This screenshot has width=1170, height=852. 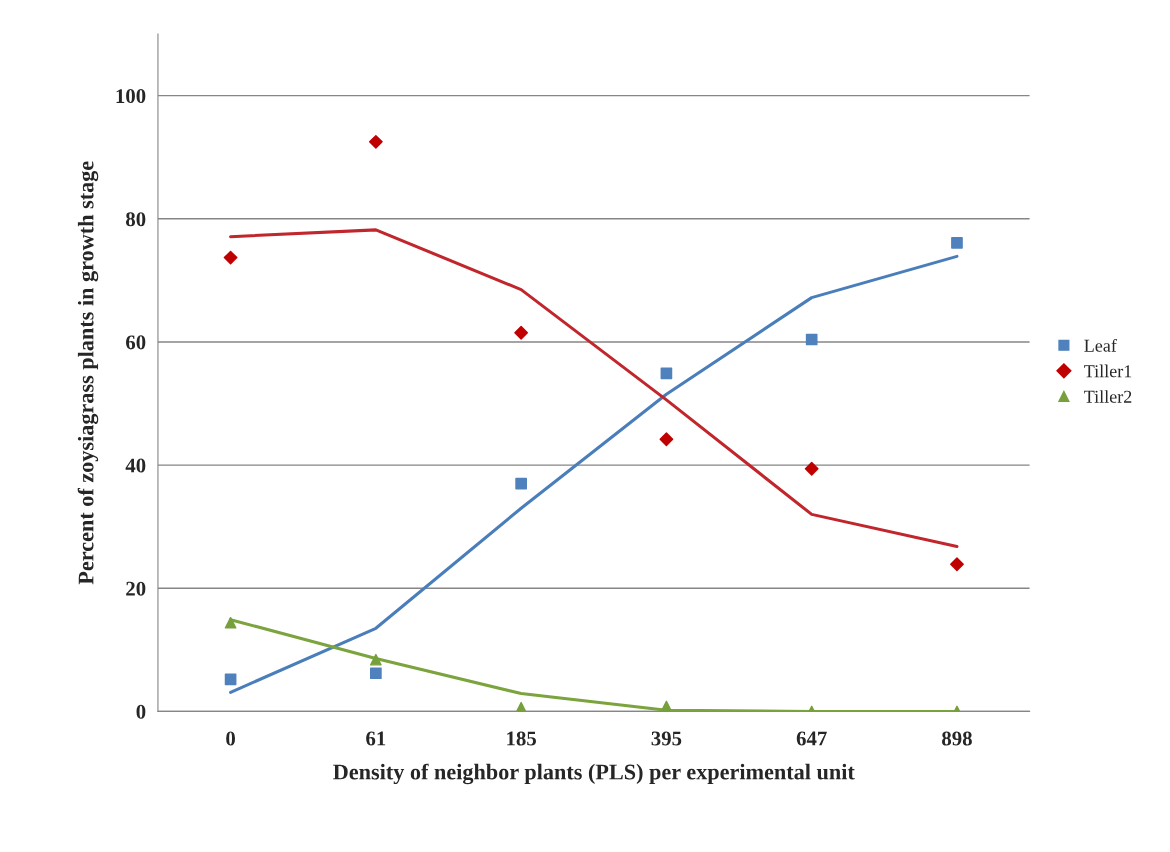 What do you see at coordinates (957, 738) in the screenshot?
I see `x-tick-label: 898` at bounding box center [957, 738].